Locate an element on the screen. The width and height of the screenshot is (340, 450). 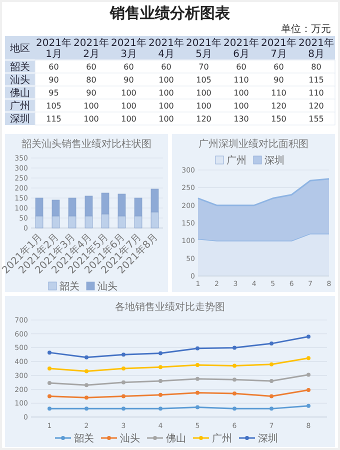
x-tick-label: 2021年2月 is located at coordinates (91, 48).